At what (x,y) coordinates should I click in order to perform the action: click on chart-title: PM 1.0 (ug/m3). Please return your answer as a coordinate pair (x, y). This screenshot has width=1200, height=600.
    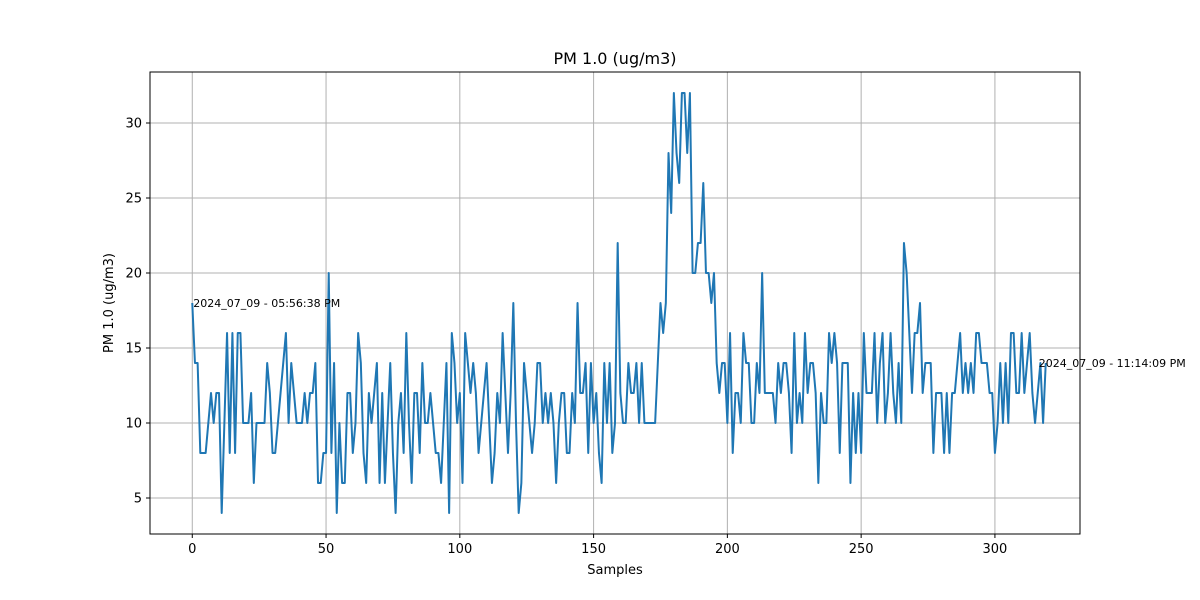
    Looking at the image, I should click on (614, 58).